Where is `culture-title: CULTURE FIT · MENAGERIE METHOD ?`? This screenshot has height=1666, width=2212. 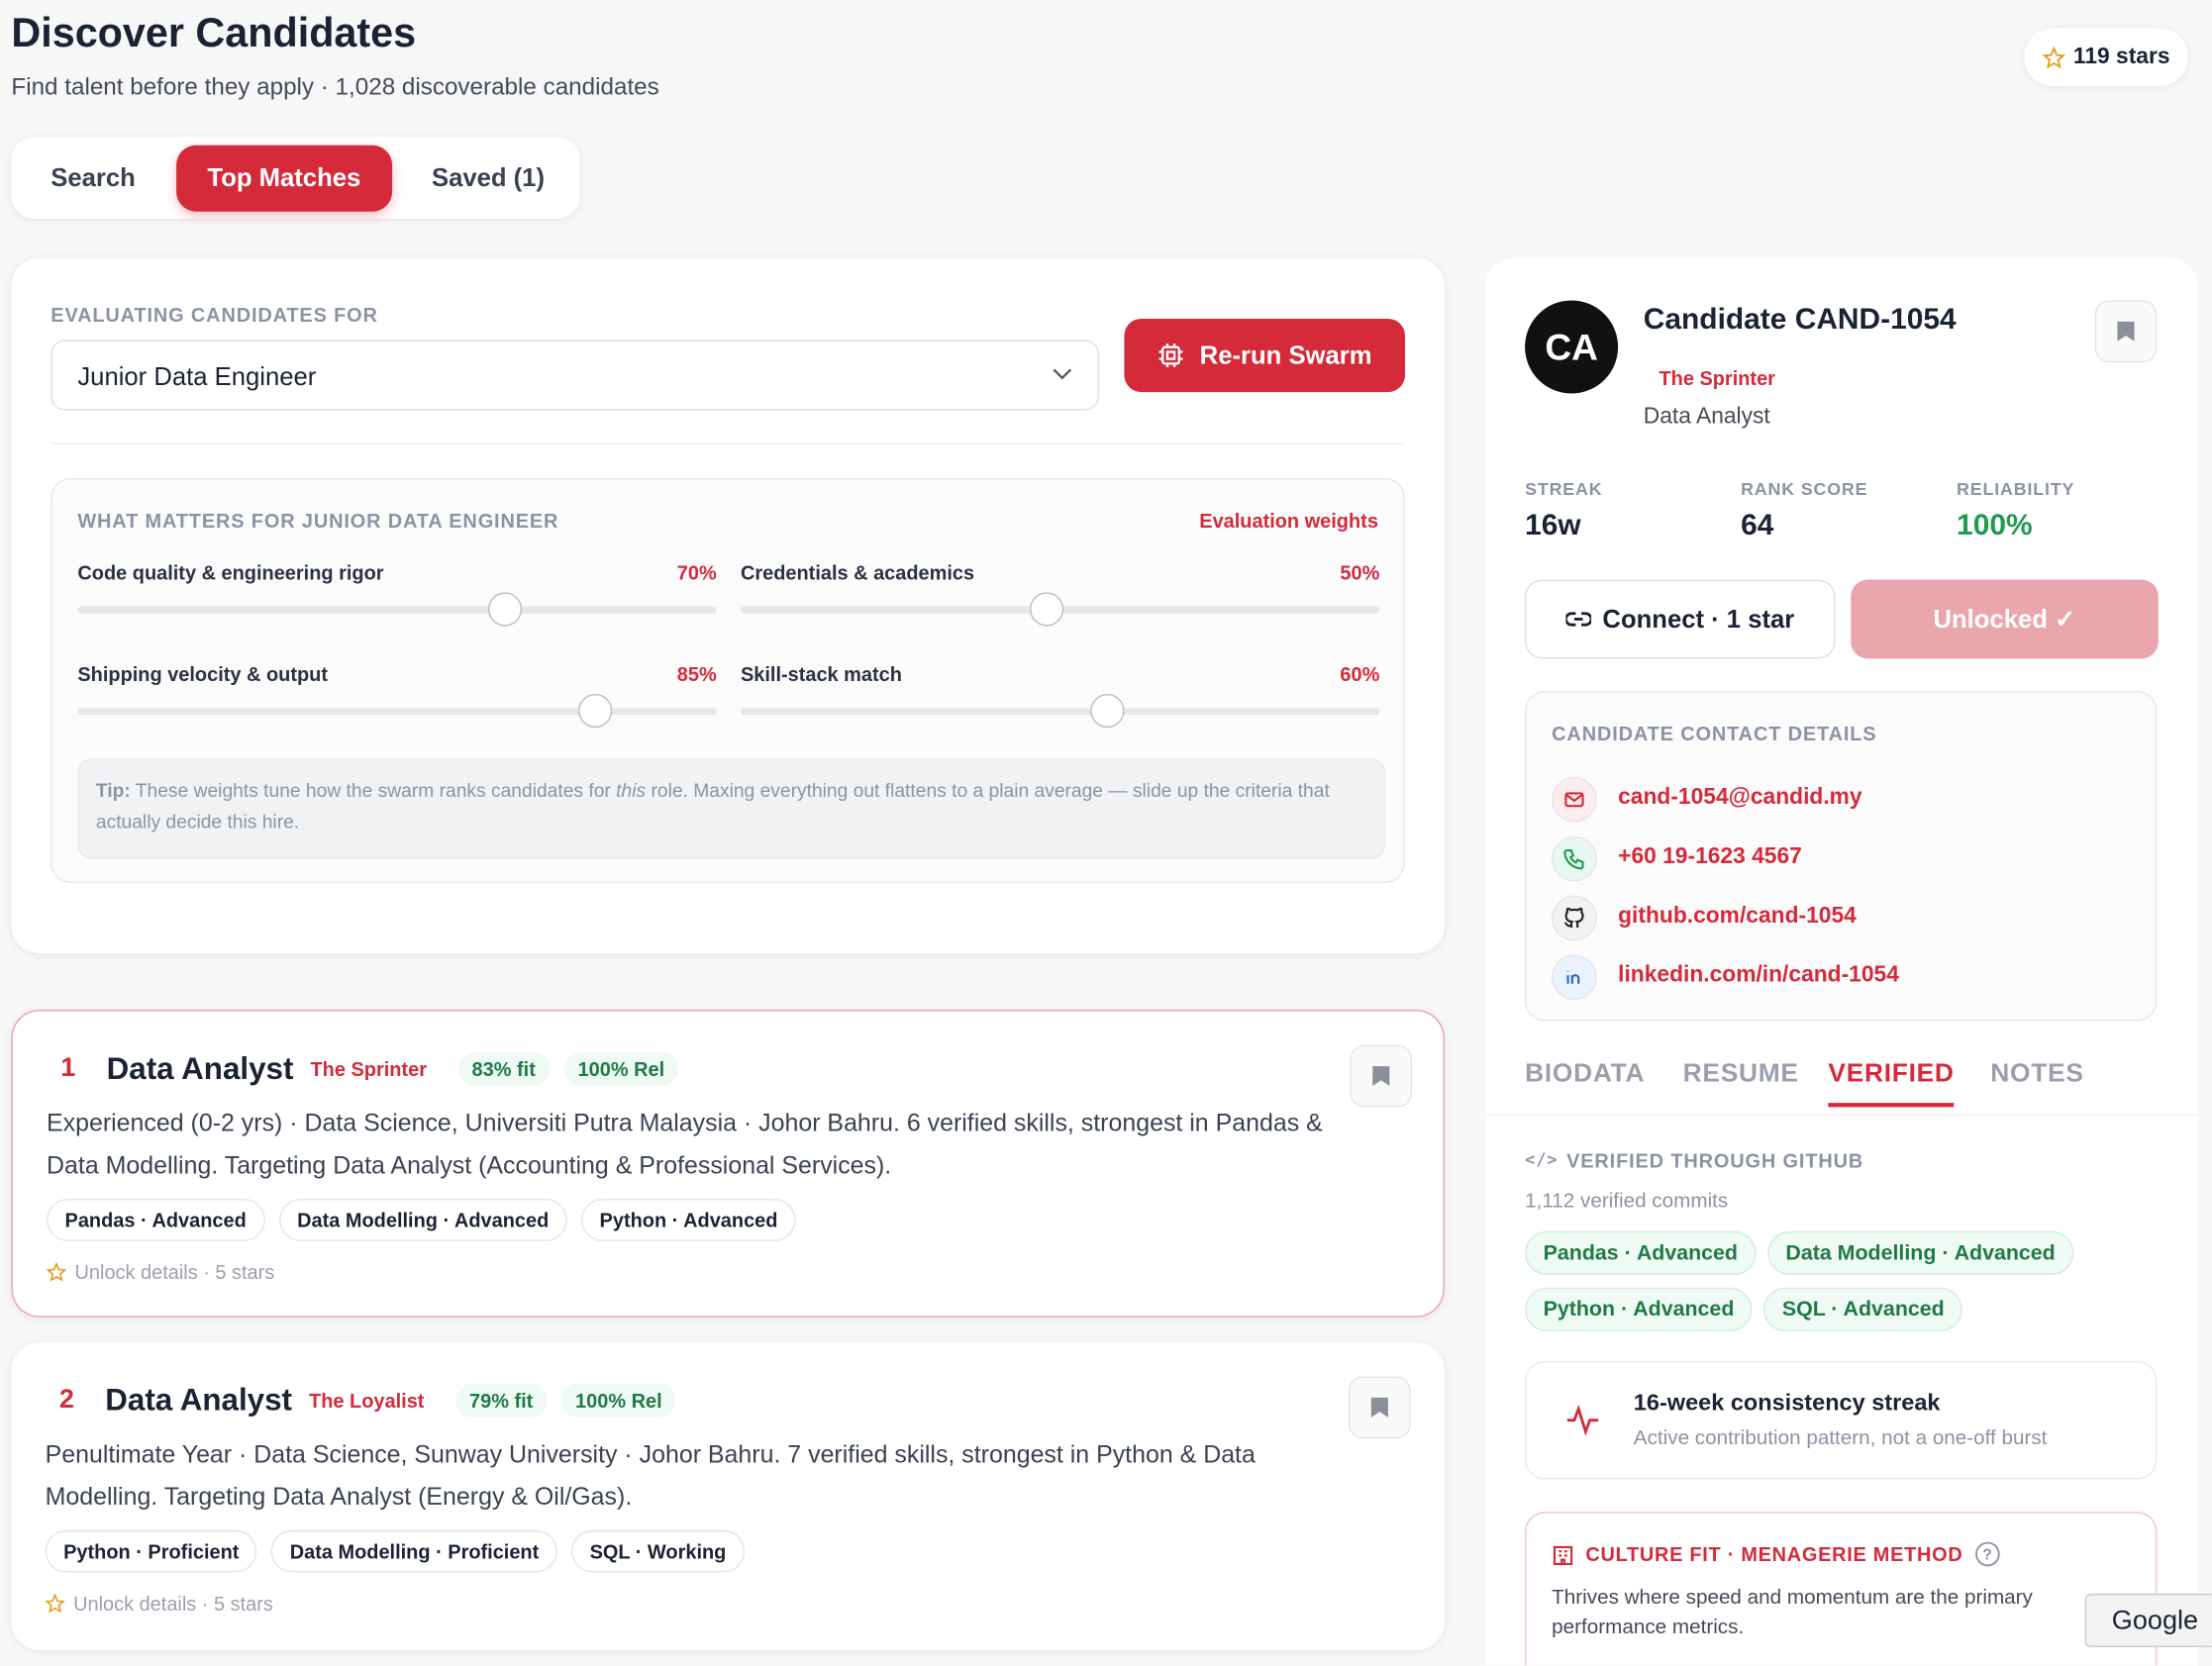 culture-title: CULTURE FIT · MENAGERIE METHOD ? is located at coordinates (1776, 1554).